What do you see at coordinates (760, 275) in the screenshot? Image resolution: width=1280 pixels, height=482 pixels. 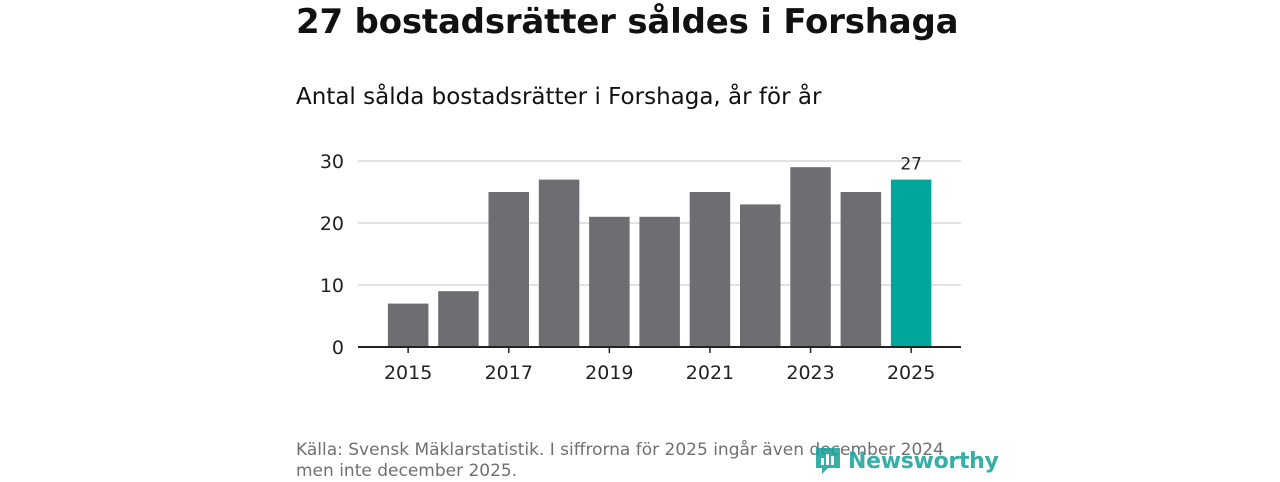 I see `bar-2022` at bounding box center [760, 275].